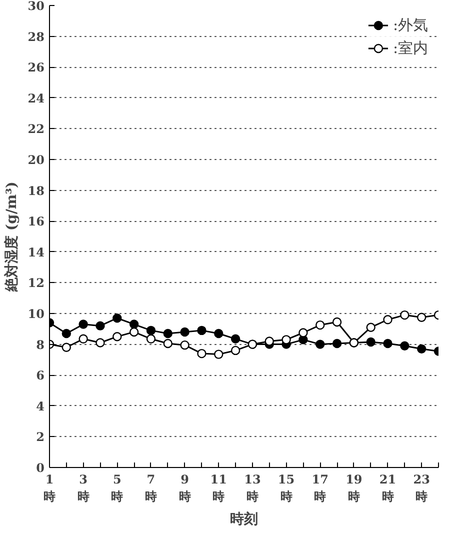 Image resolution: width=453 pixels, height=533 pixels. What do you see at coordinates (117, 488) in the screenshot?
I see `x-tick-label: 5 時` at bounding box center [117, 488].